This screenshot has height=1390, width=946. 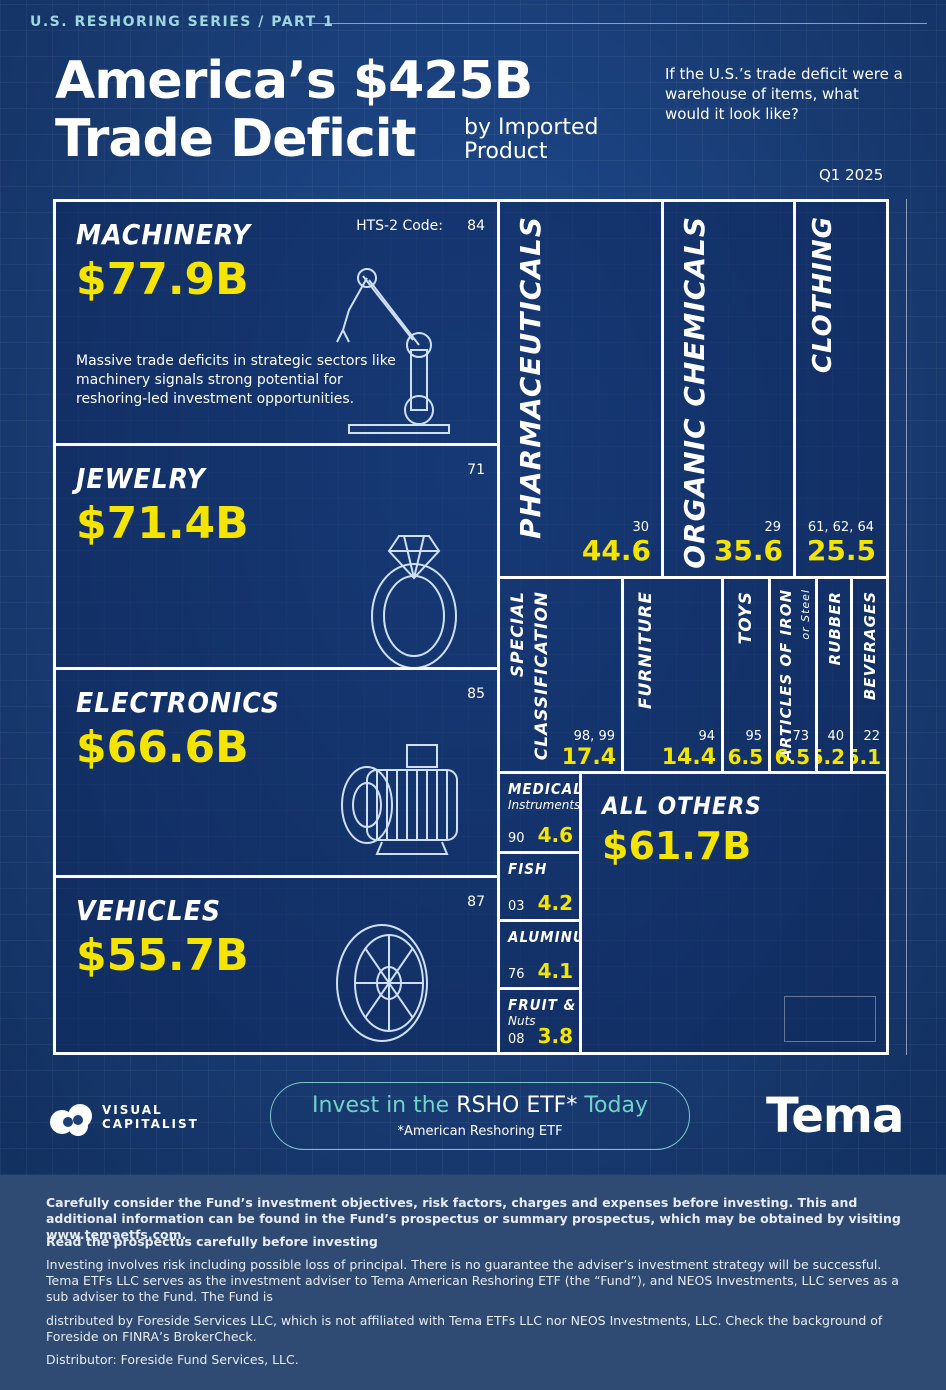 I want to click on value-label: 4.1, so click(x=555, y=971).